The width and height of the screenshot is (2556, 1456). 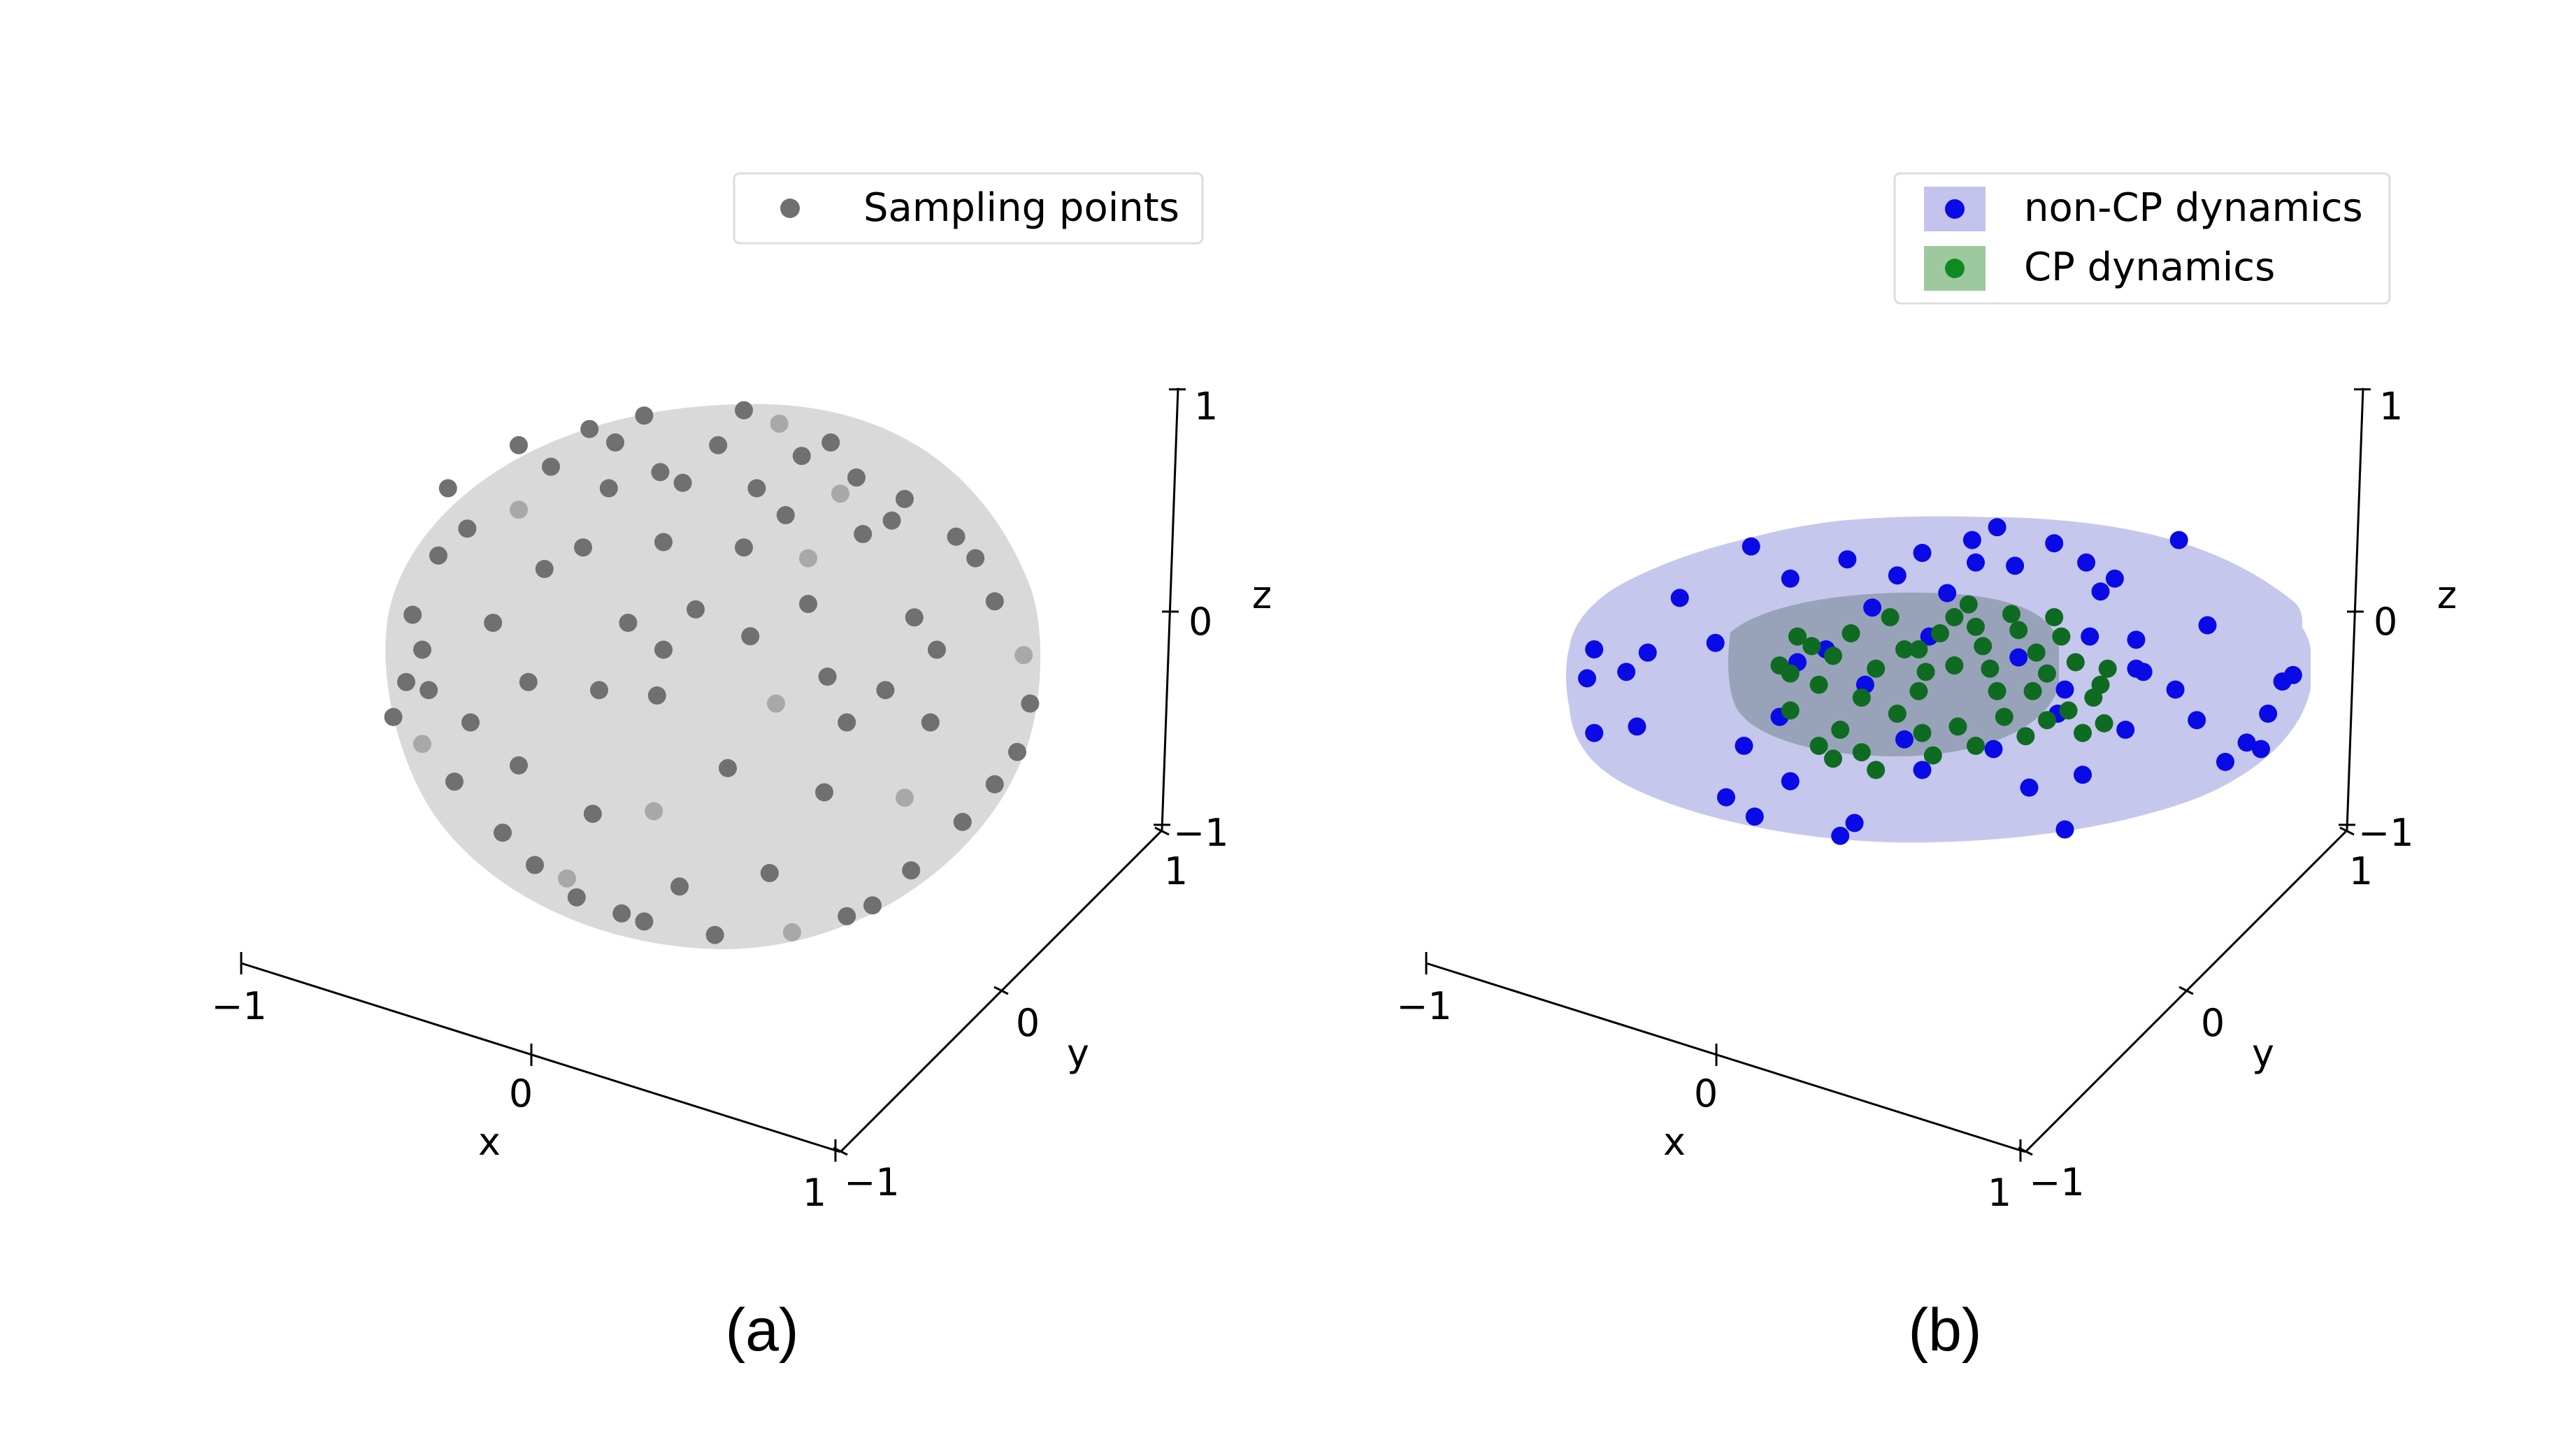 I want to click on z-tick-label: 0, so click(x=2385, y=622).